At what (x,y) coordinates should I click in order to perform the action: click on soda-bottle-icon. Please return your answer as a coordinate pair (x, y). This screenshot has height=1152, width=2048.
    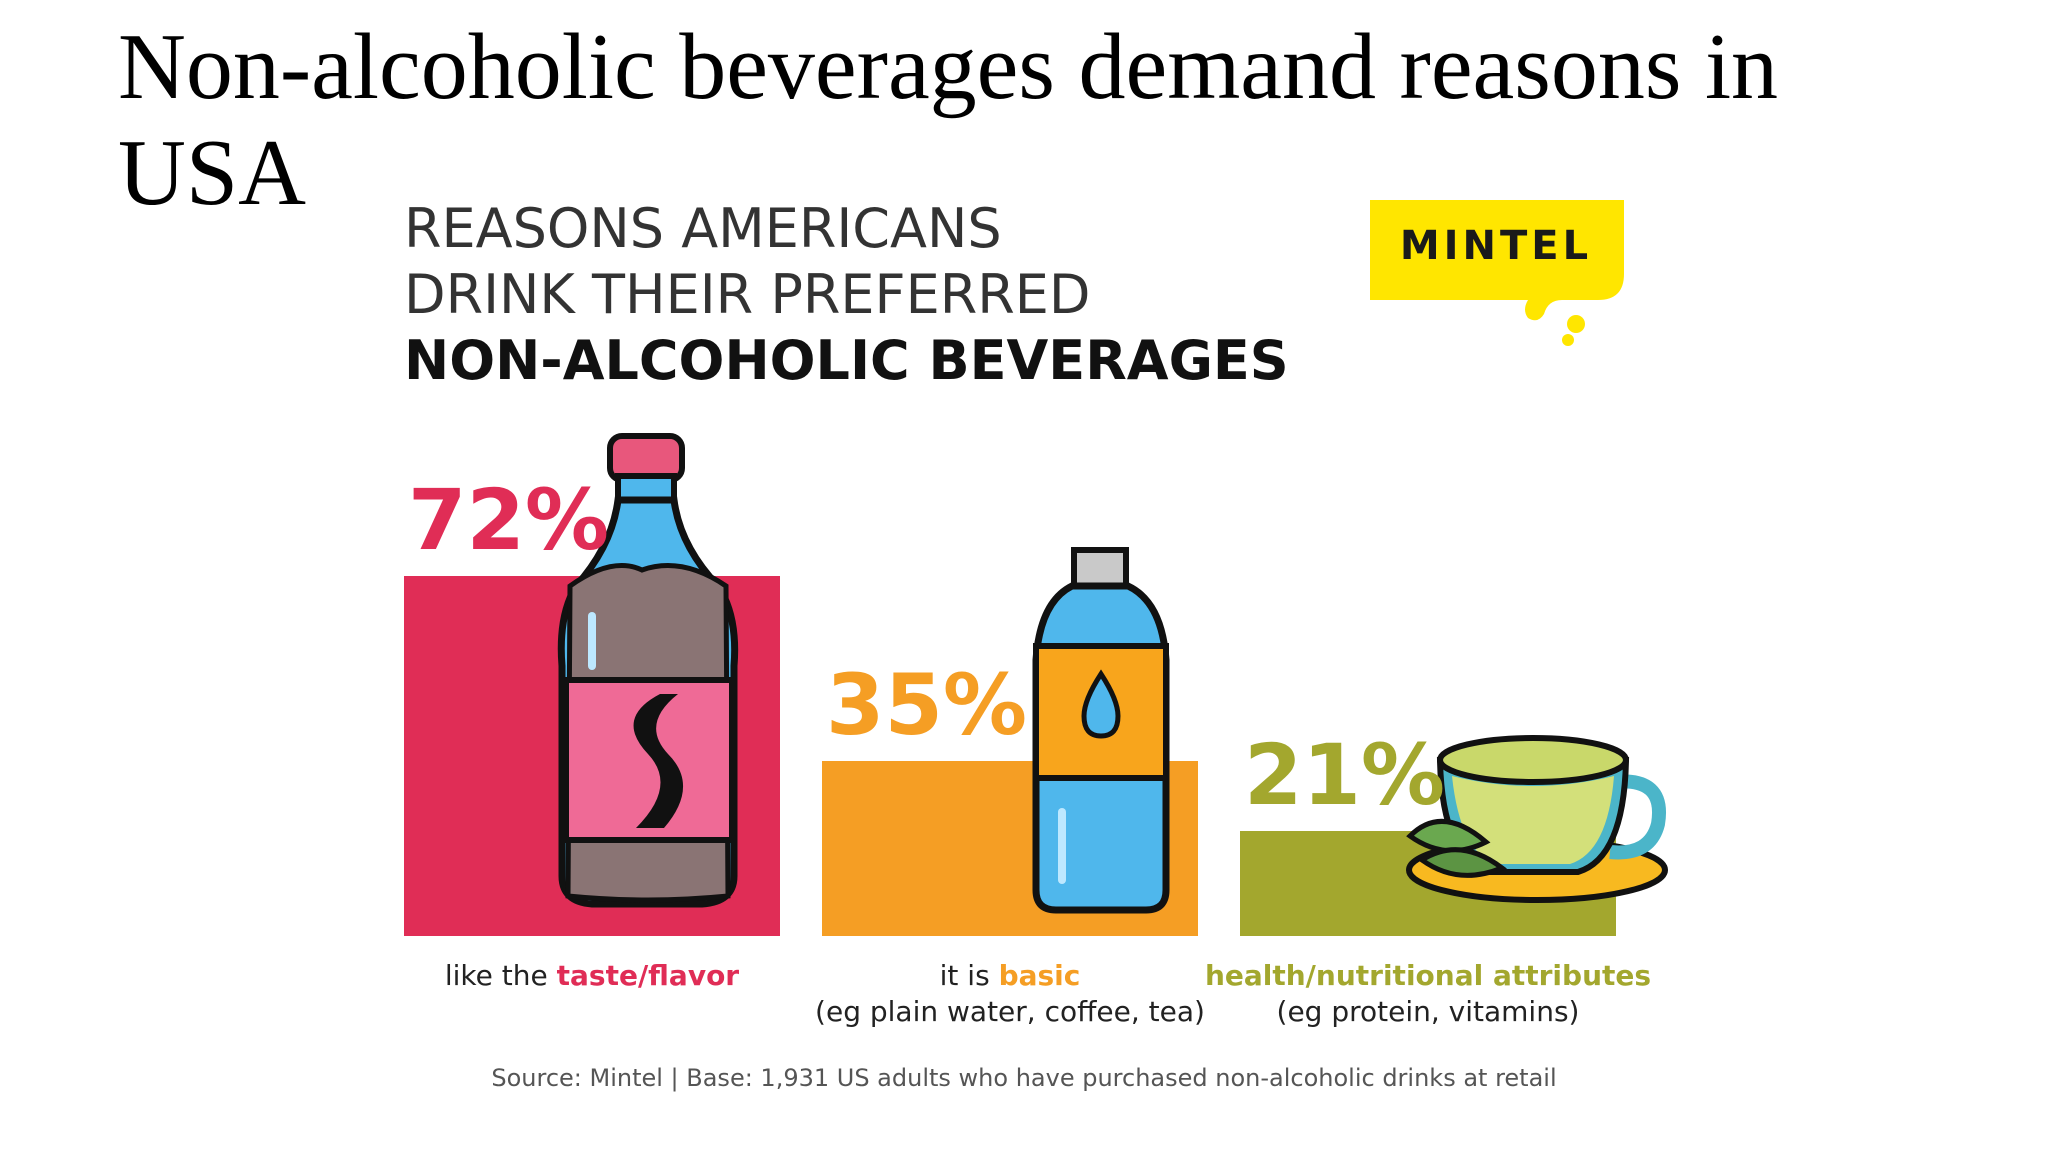
    Looking at the image, I should click on (648, 670).